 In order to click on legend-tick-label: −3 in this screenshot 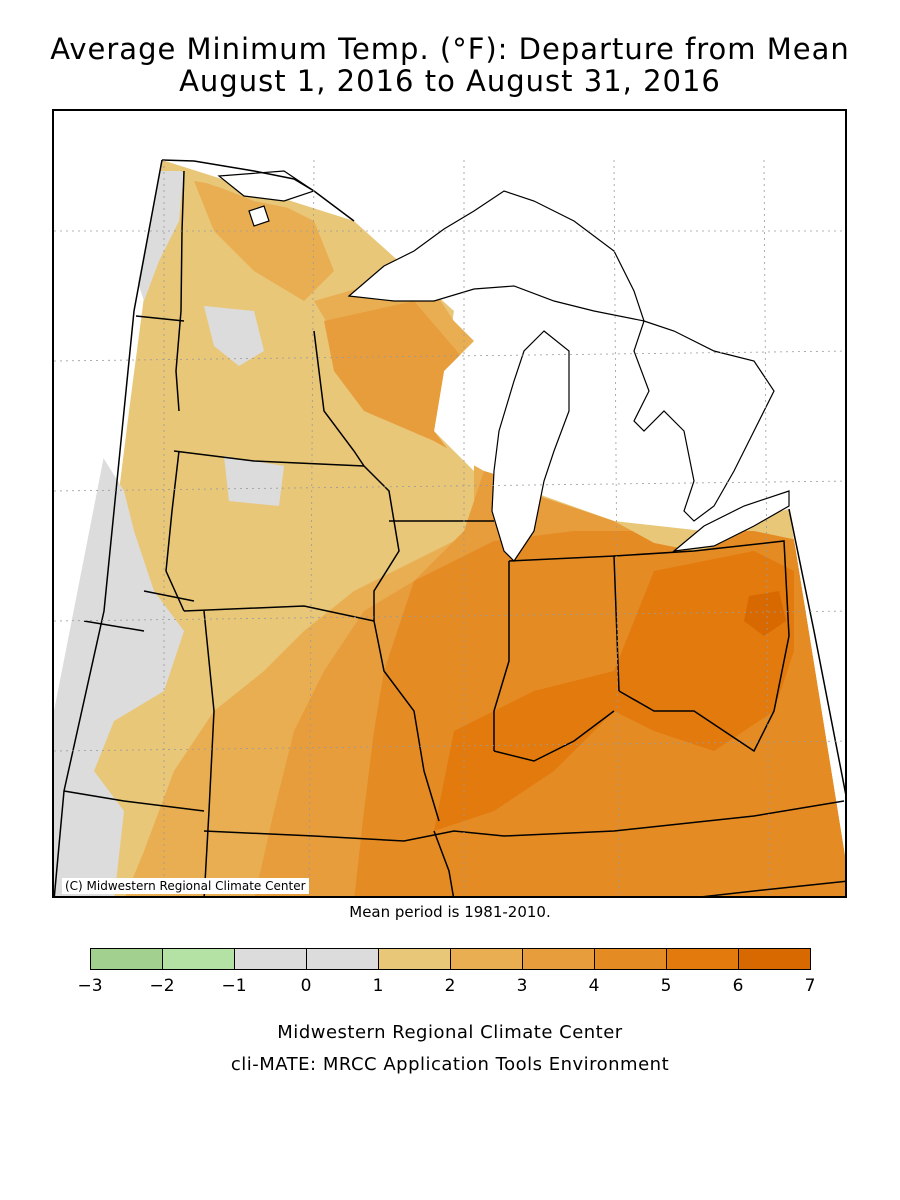, I will do `click(90, 986)`.